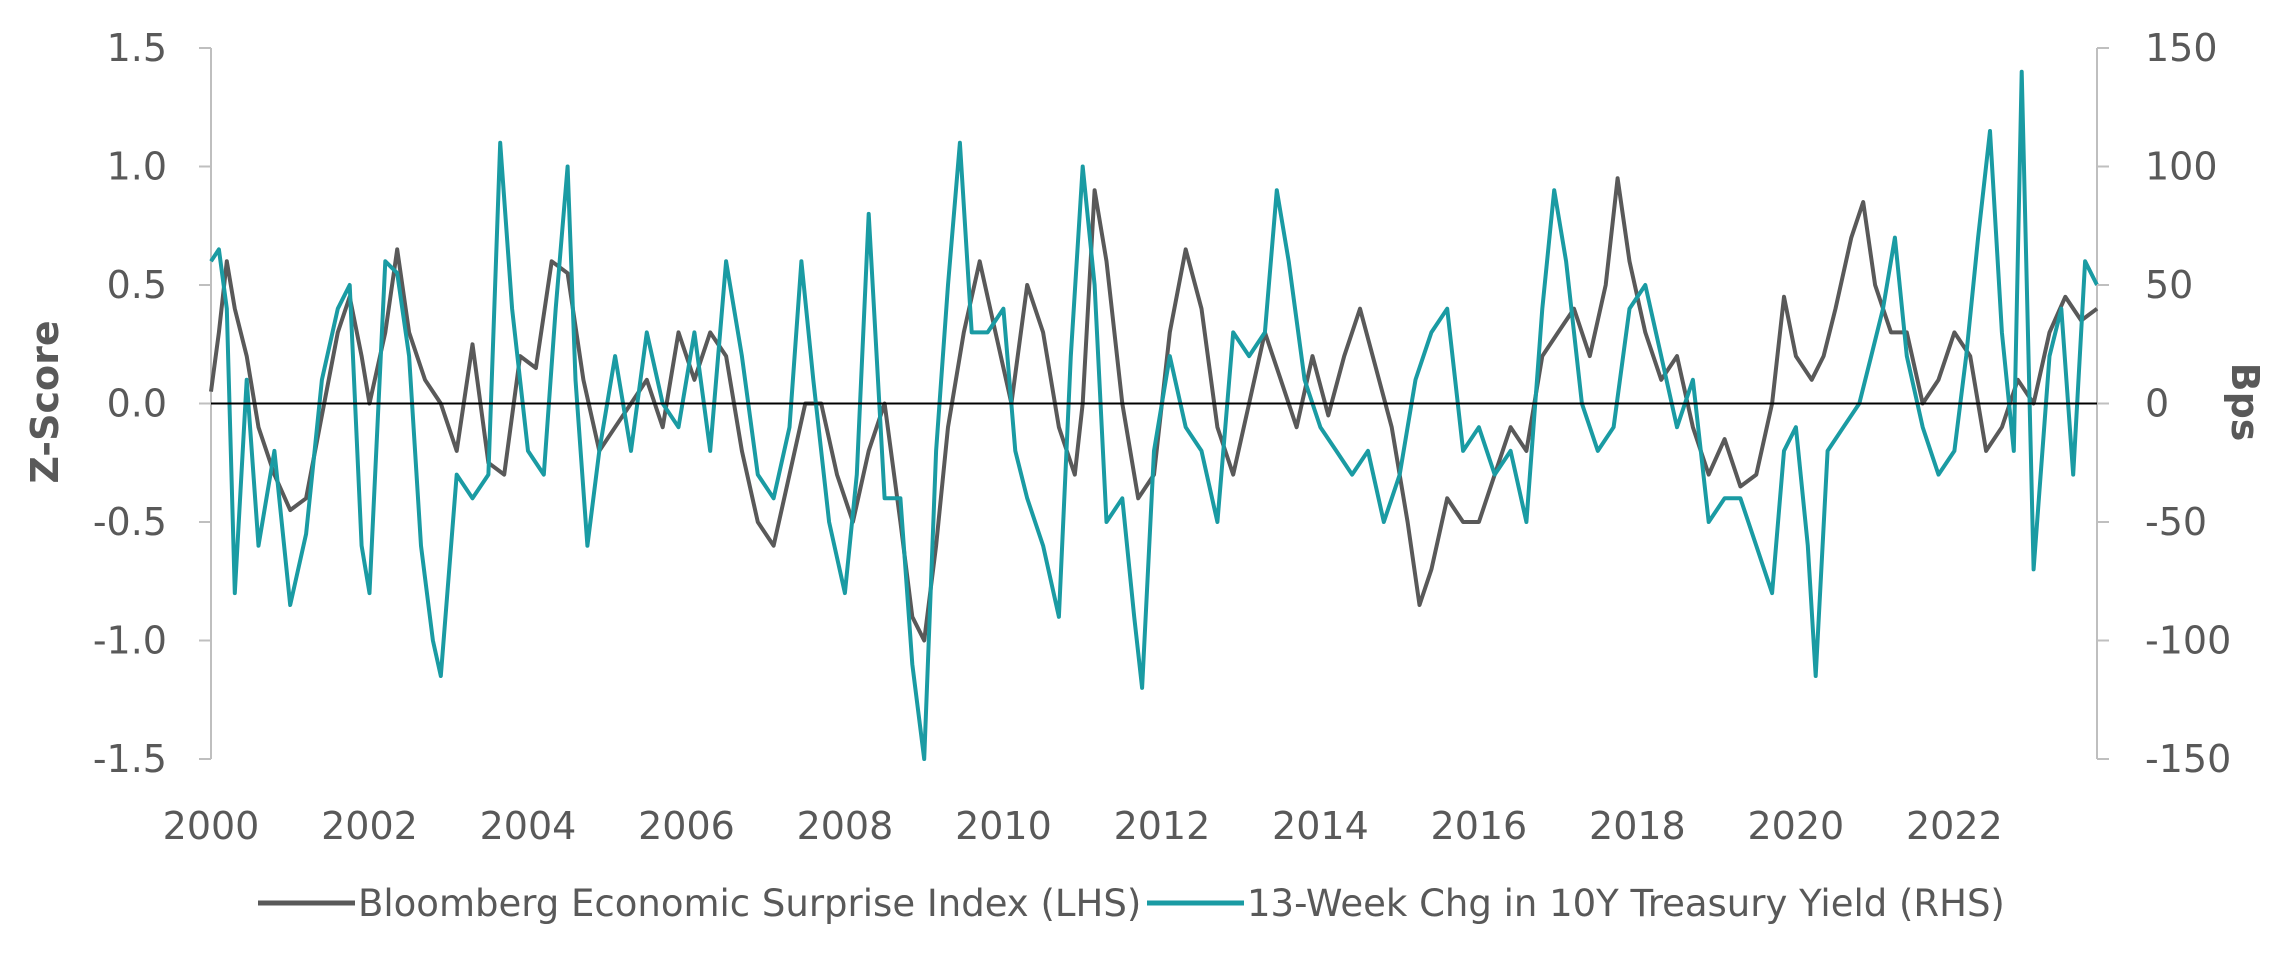 Image resolution: width=2287 pixels, height=957 pixels. Describe the element at coordinates (130, 759) in the screenshot. I see `left-tick-label: -1.5` at that location.